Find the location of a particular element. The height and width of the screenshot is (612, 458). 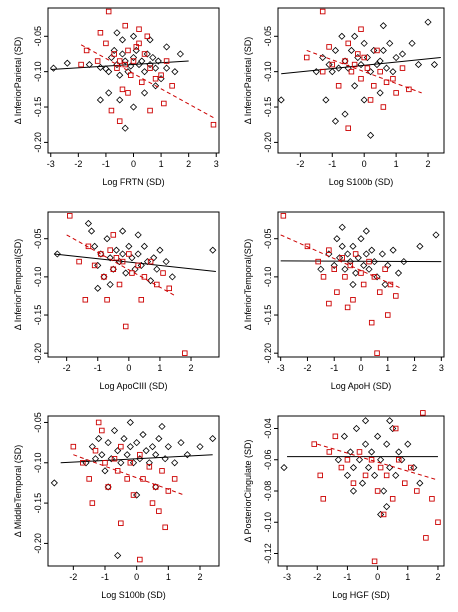

x-tick-label: 3 is located at coordinates (216, 164).